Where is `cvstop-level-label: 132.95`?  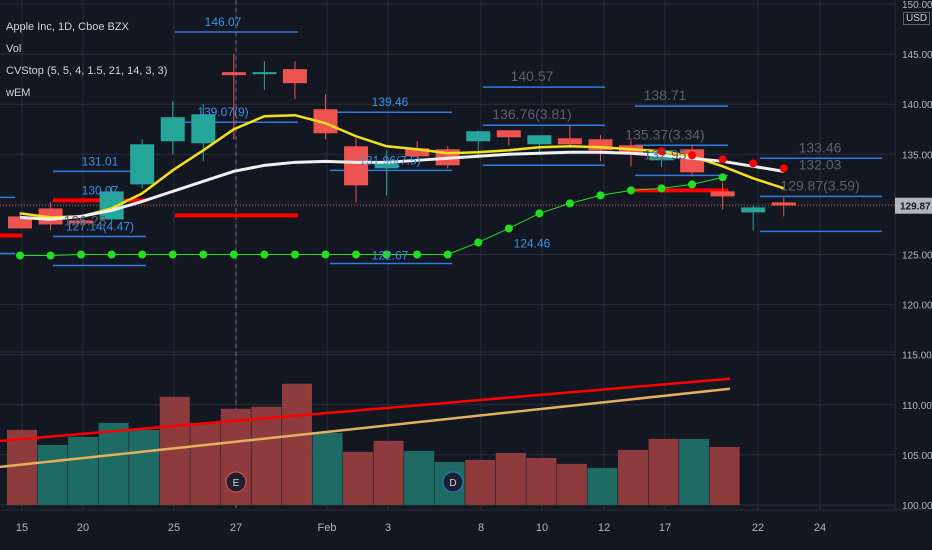 cvstop-level-label: 132.95 is located at coordinates (665, 154).